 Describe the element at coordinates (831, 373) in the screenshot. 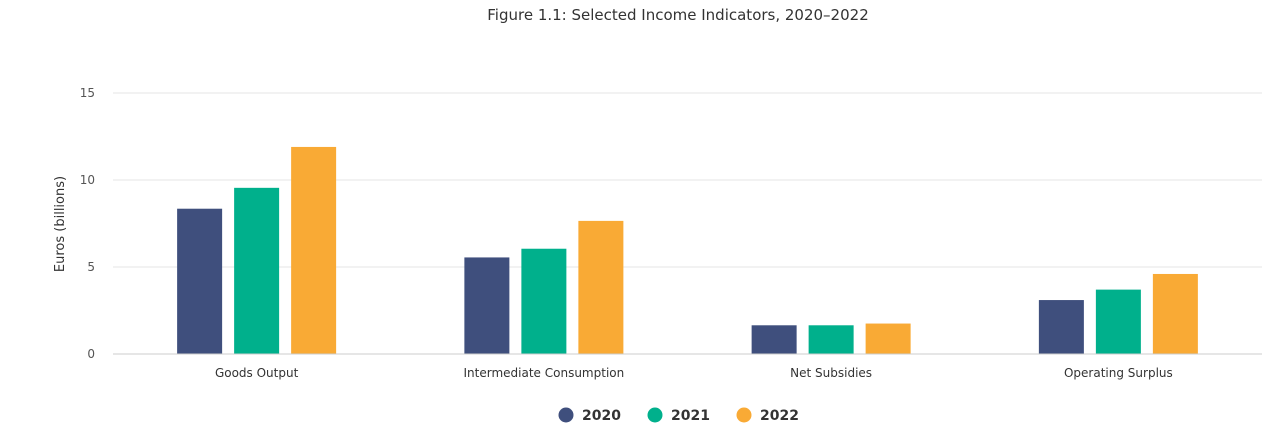

I see `x-tick-label: Net Subsidies` at that location.